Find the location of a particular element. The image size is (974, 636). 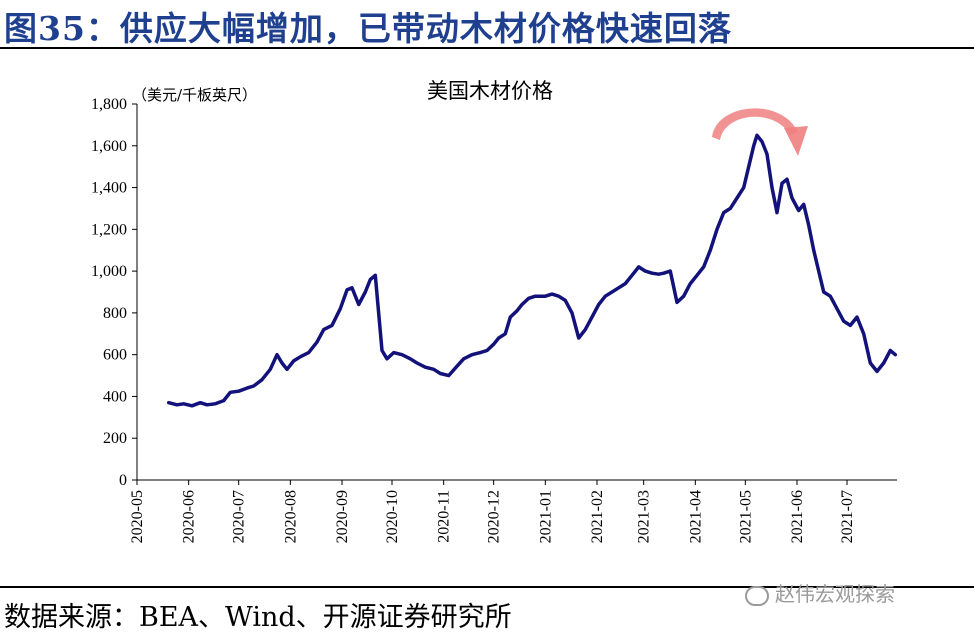

figure-title: 图35：供应大幅增加，已带动木材价格快速回落 is located at coordinates (368, 28).